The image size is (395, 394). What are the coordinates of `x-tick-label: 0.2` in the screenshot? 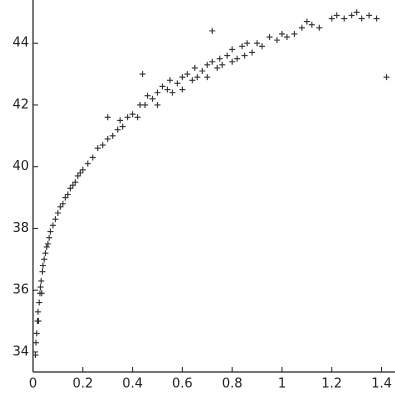 It's located at (82, 384).